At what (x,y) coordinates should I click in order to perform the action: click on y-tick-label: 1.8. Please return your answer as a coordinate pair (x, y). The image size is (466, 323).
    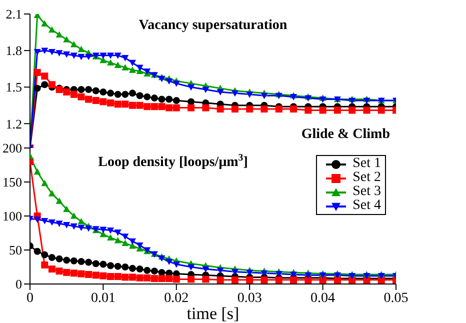
    Looking at the image, I should click on (14, 50).